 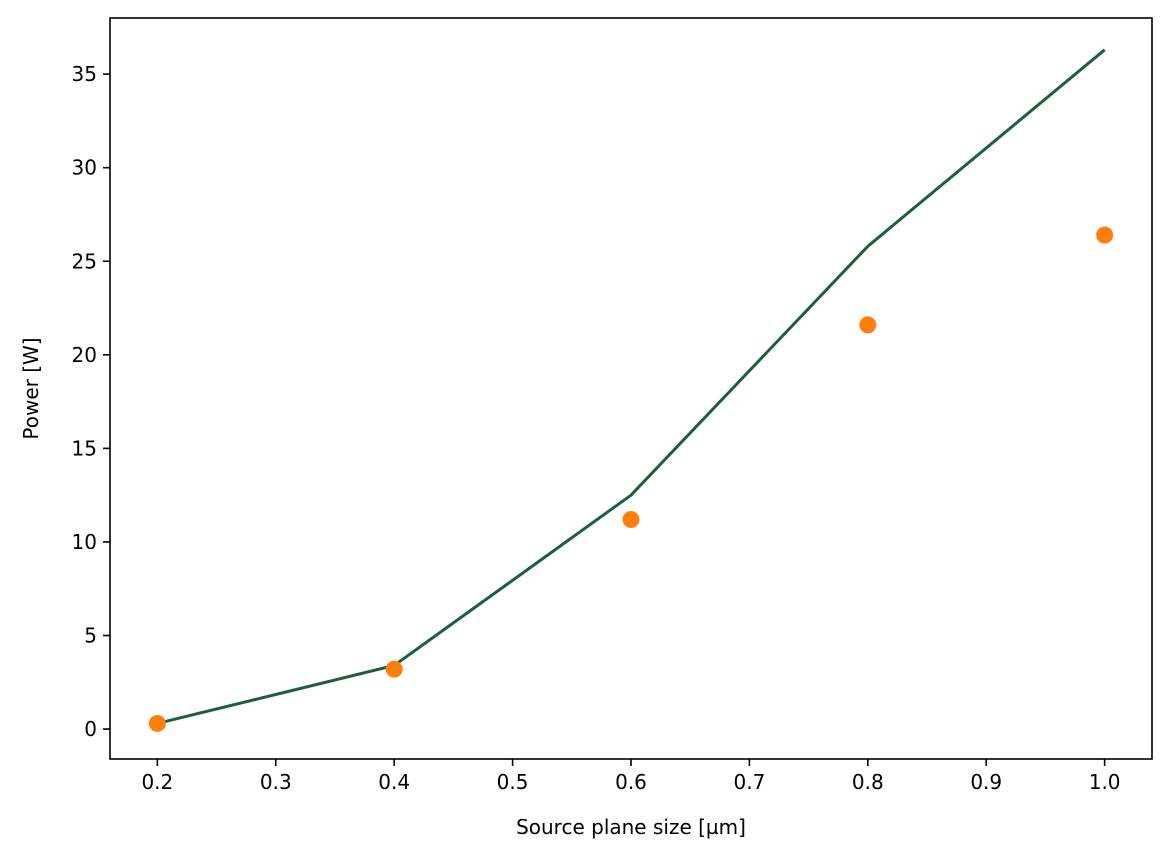 What do you see at coordinates (84, 355) in the screenshot?
I see `y-tick-label: 20` at bounding box center [84, 355].